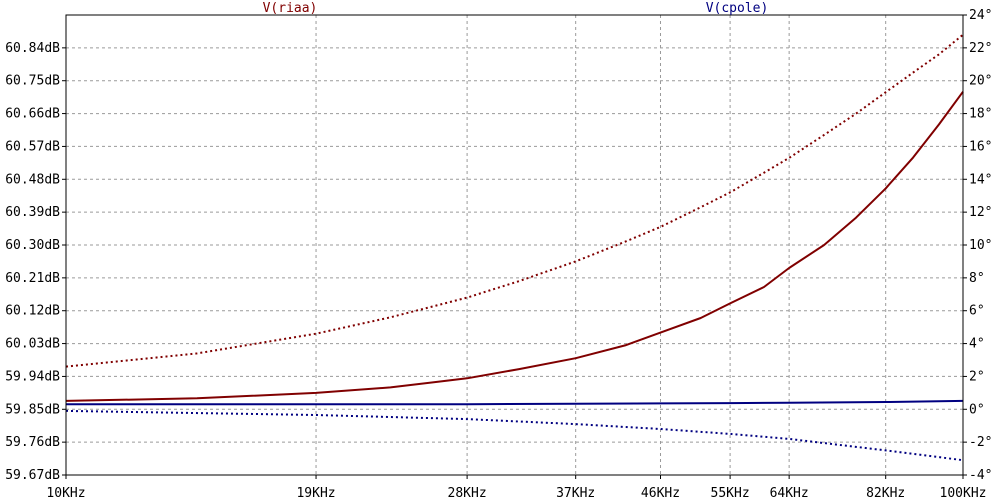 This screenshot has width=1000, height=500. I want to click on y-right-tick-label: 4°, so click(977, 344).